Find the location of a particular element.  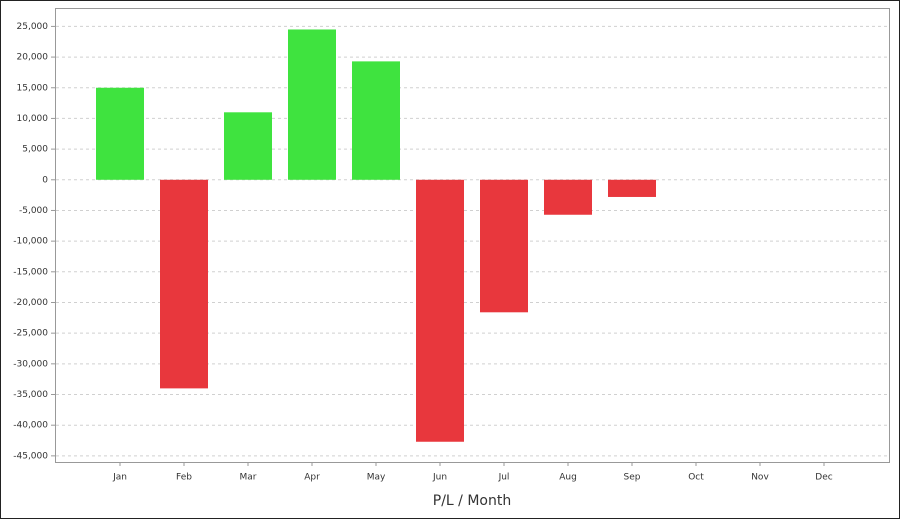

x-tick-label: Nov is located at coordinates (760, 478).